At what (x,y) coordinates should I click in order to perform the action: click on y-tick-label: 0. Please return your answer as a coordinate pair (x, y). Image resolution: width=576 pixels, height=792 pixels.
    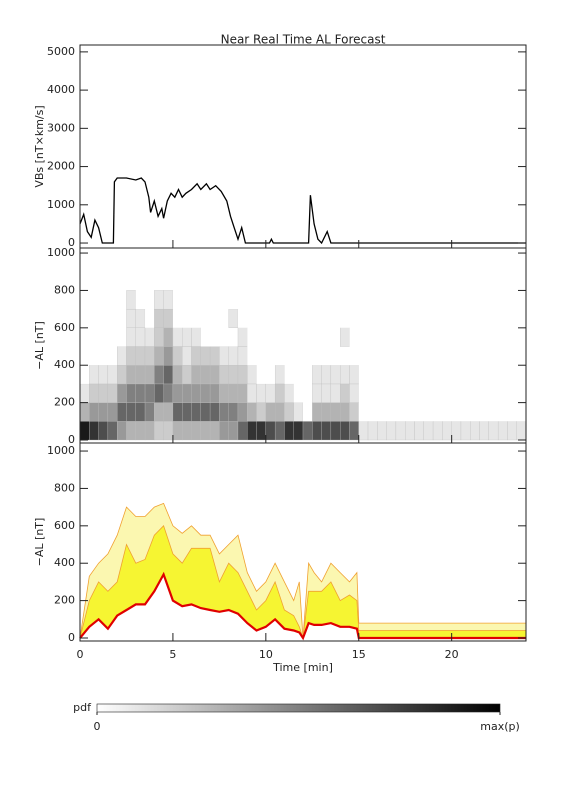
    Looking at the image, I should click on (71, 242).